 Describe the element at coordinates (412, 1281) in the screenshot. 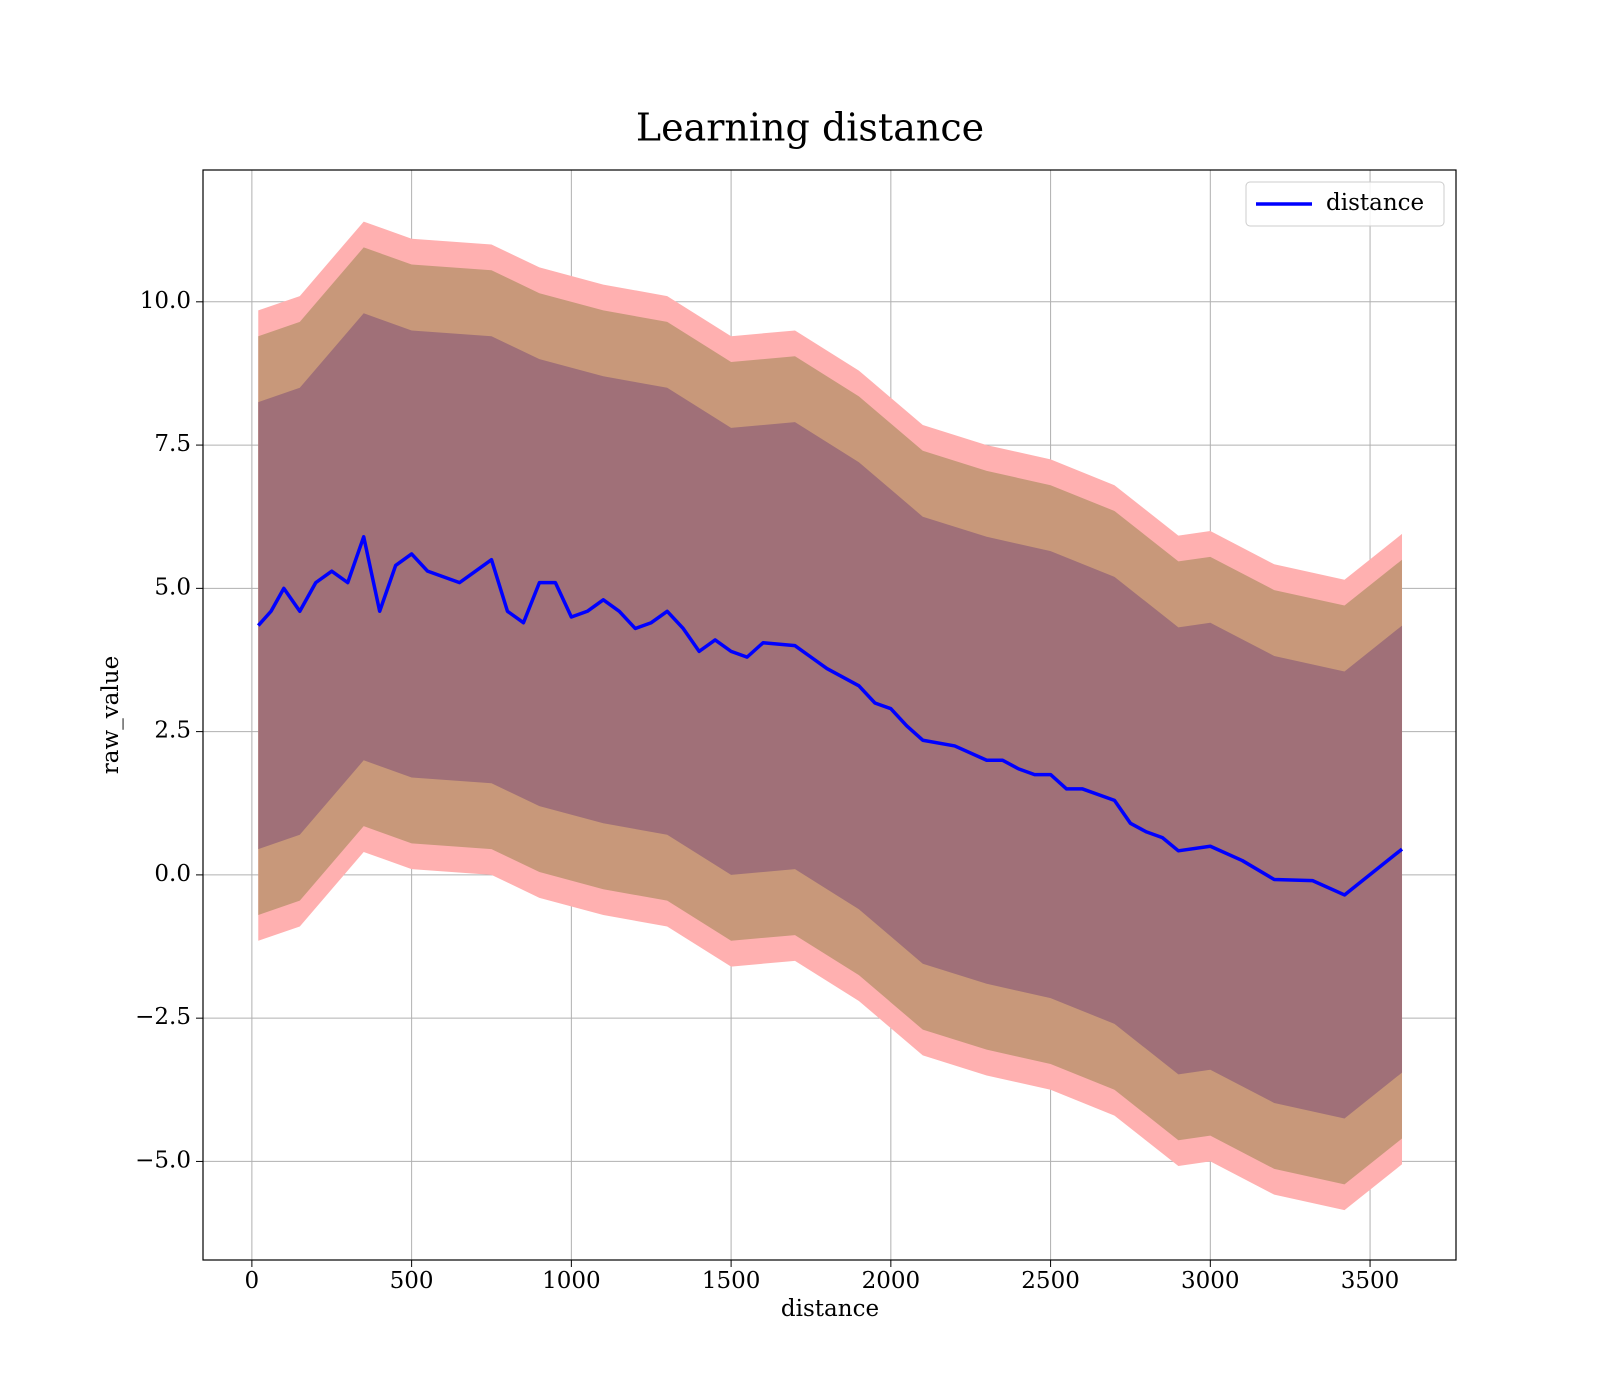

I see `x-tick-label: 500` at that location.